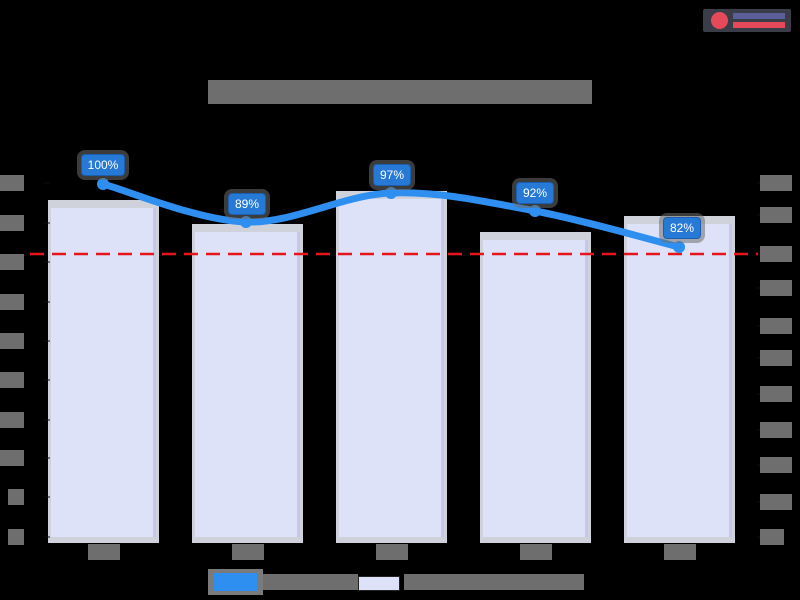  I want to click on legend-label-bar: (redacted), so click(494, 582).